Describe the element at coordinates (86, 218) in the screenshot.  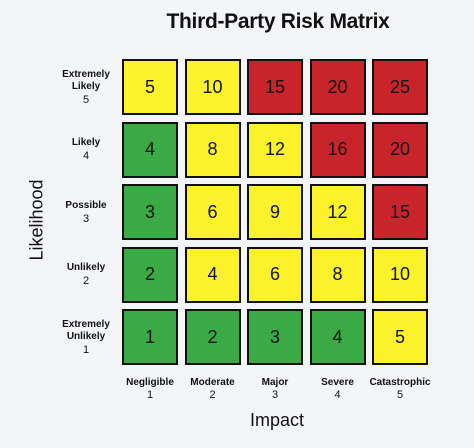
I see `likelihood-number: 3` at that location.